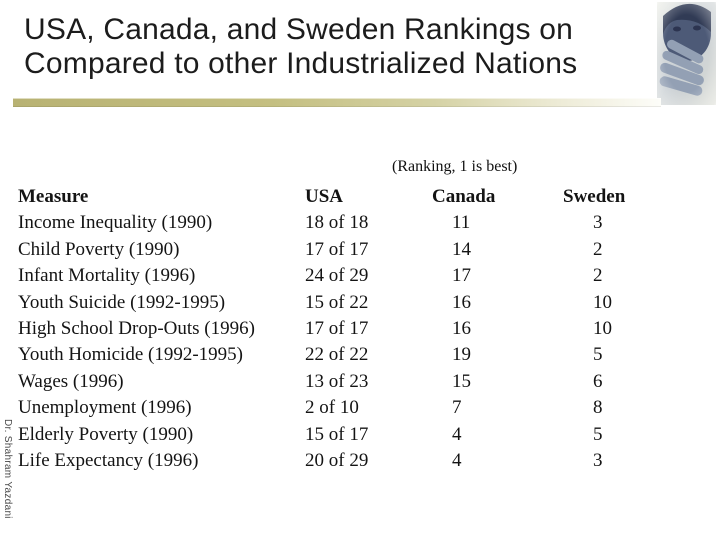 Image resolution: width=720 pixels, height=540 pixels. I want to click on header-sweden: Sweden, so click(594, 196).